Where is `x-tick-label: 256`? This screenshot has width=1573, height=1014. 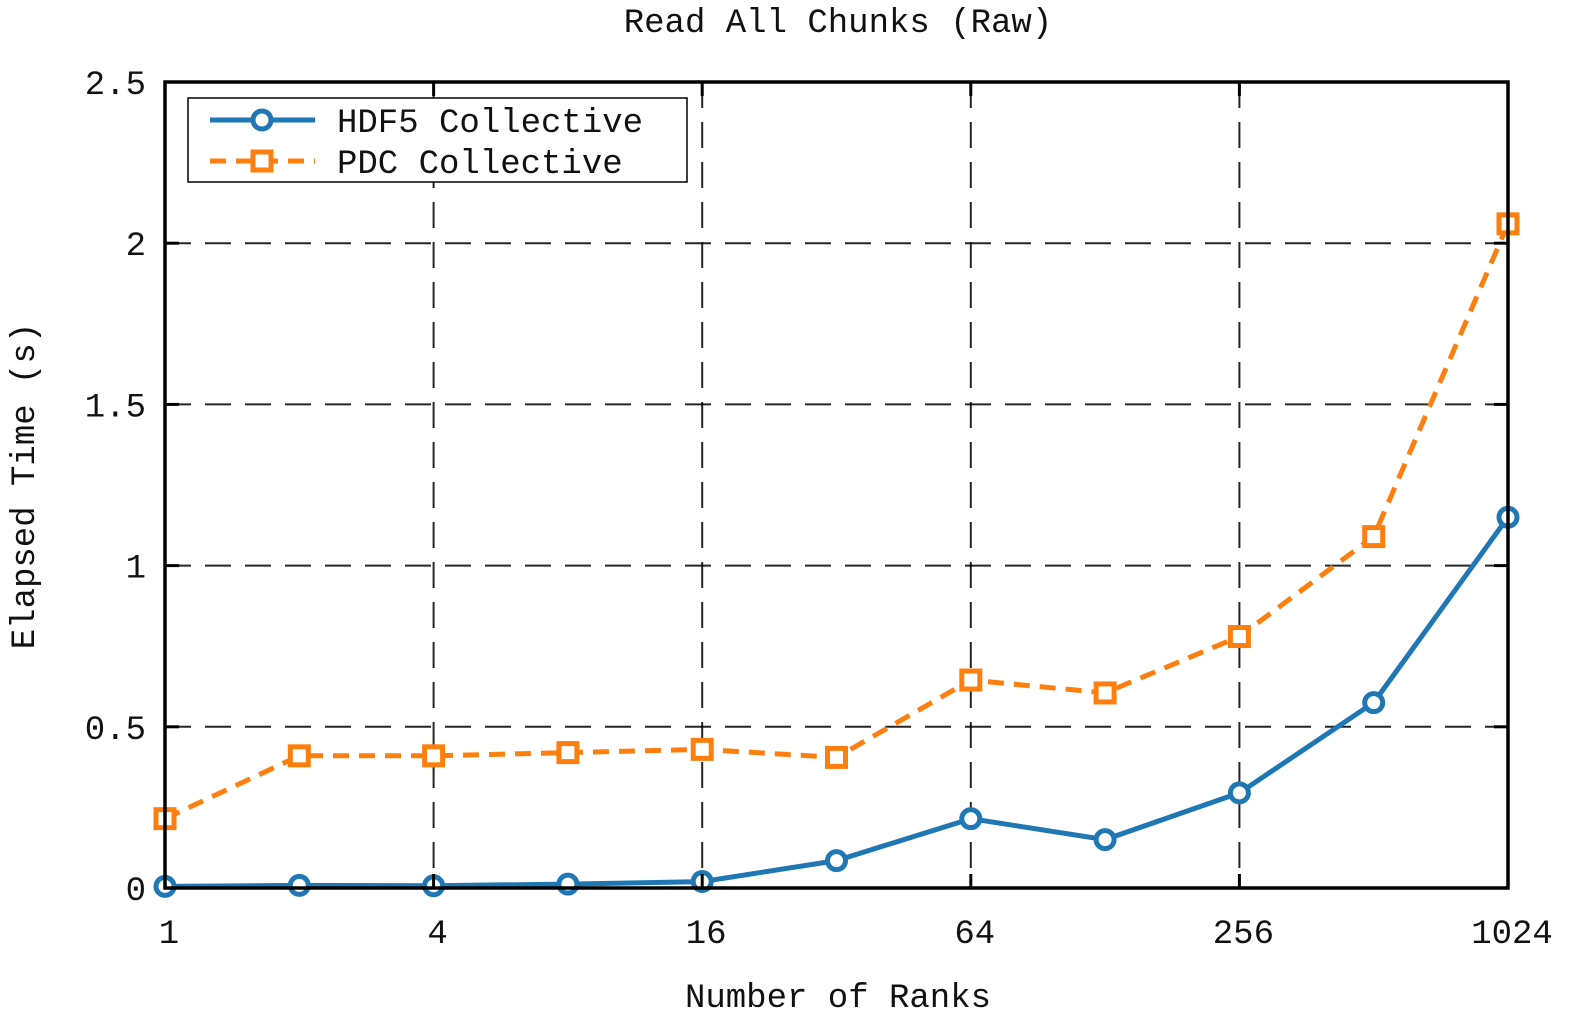 x-tick-label: 256 is located at coordinates (1243, 935).